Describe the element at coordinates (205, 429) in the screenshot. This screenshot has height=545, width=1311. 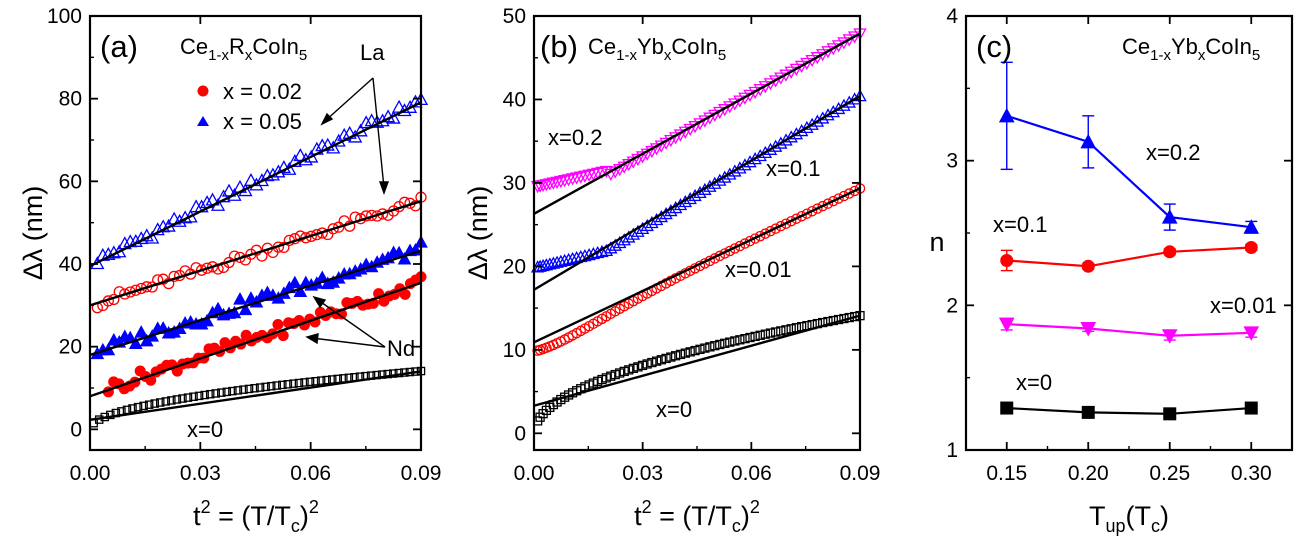
I see `annotation-x0-a: x=0` at that location.